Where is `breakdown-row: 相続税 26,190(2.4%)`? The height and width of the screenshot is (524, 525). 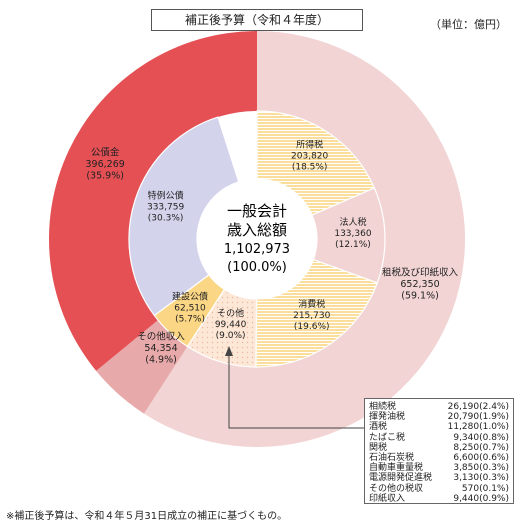 breakdown-row: 相続税 26,190(2.4%) is located at coordinates (439, 407).